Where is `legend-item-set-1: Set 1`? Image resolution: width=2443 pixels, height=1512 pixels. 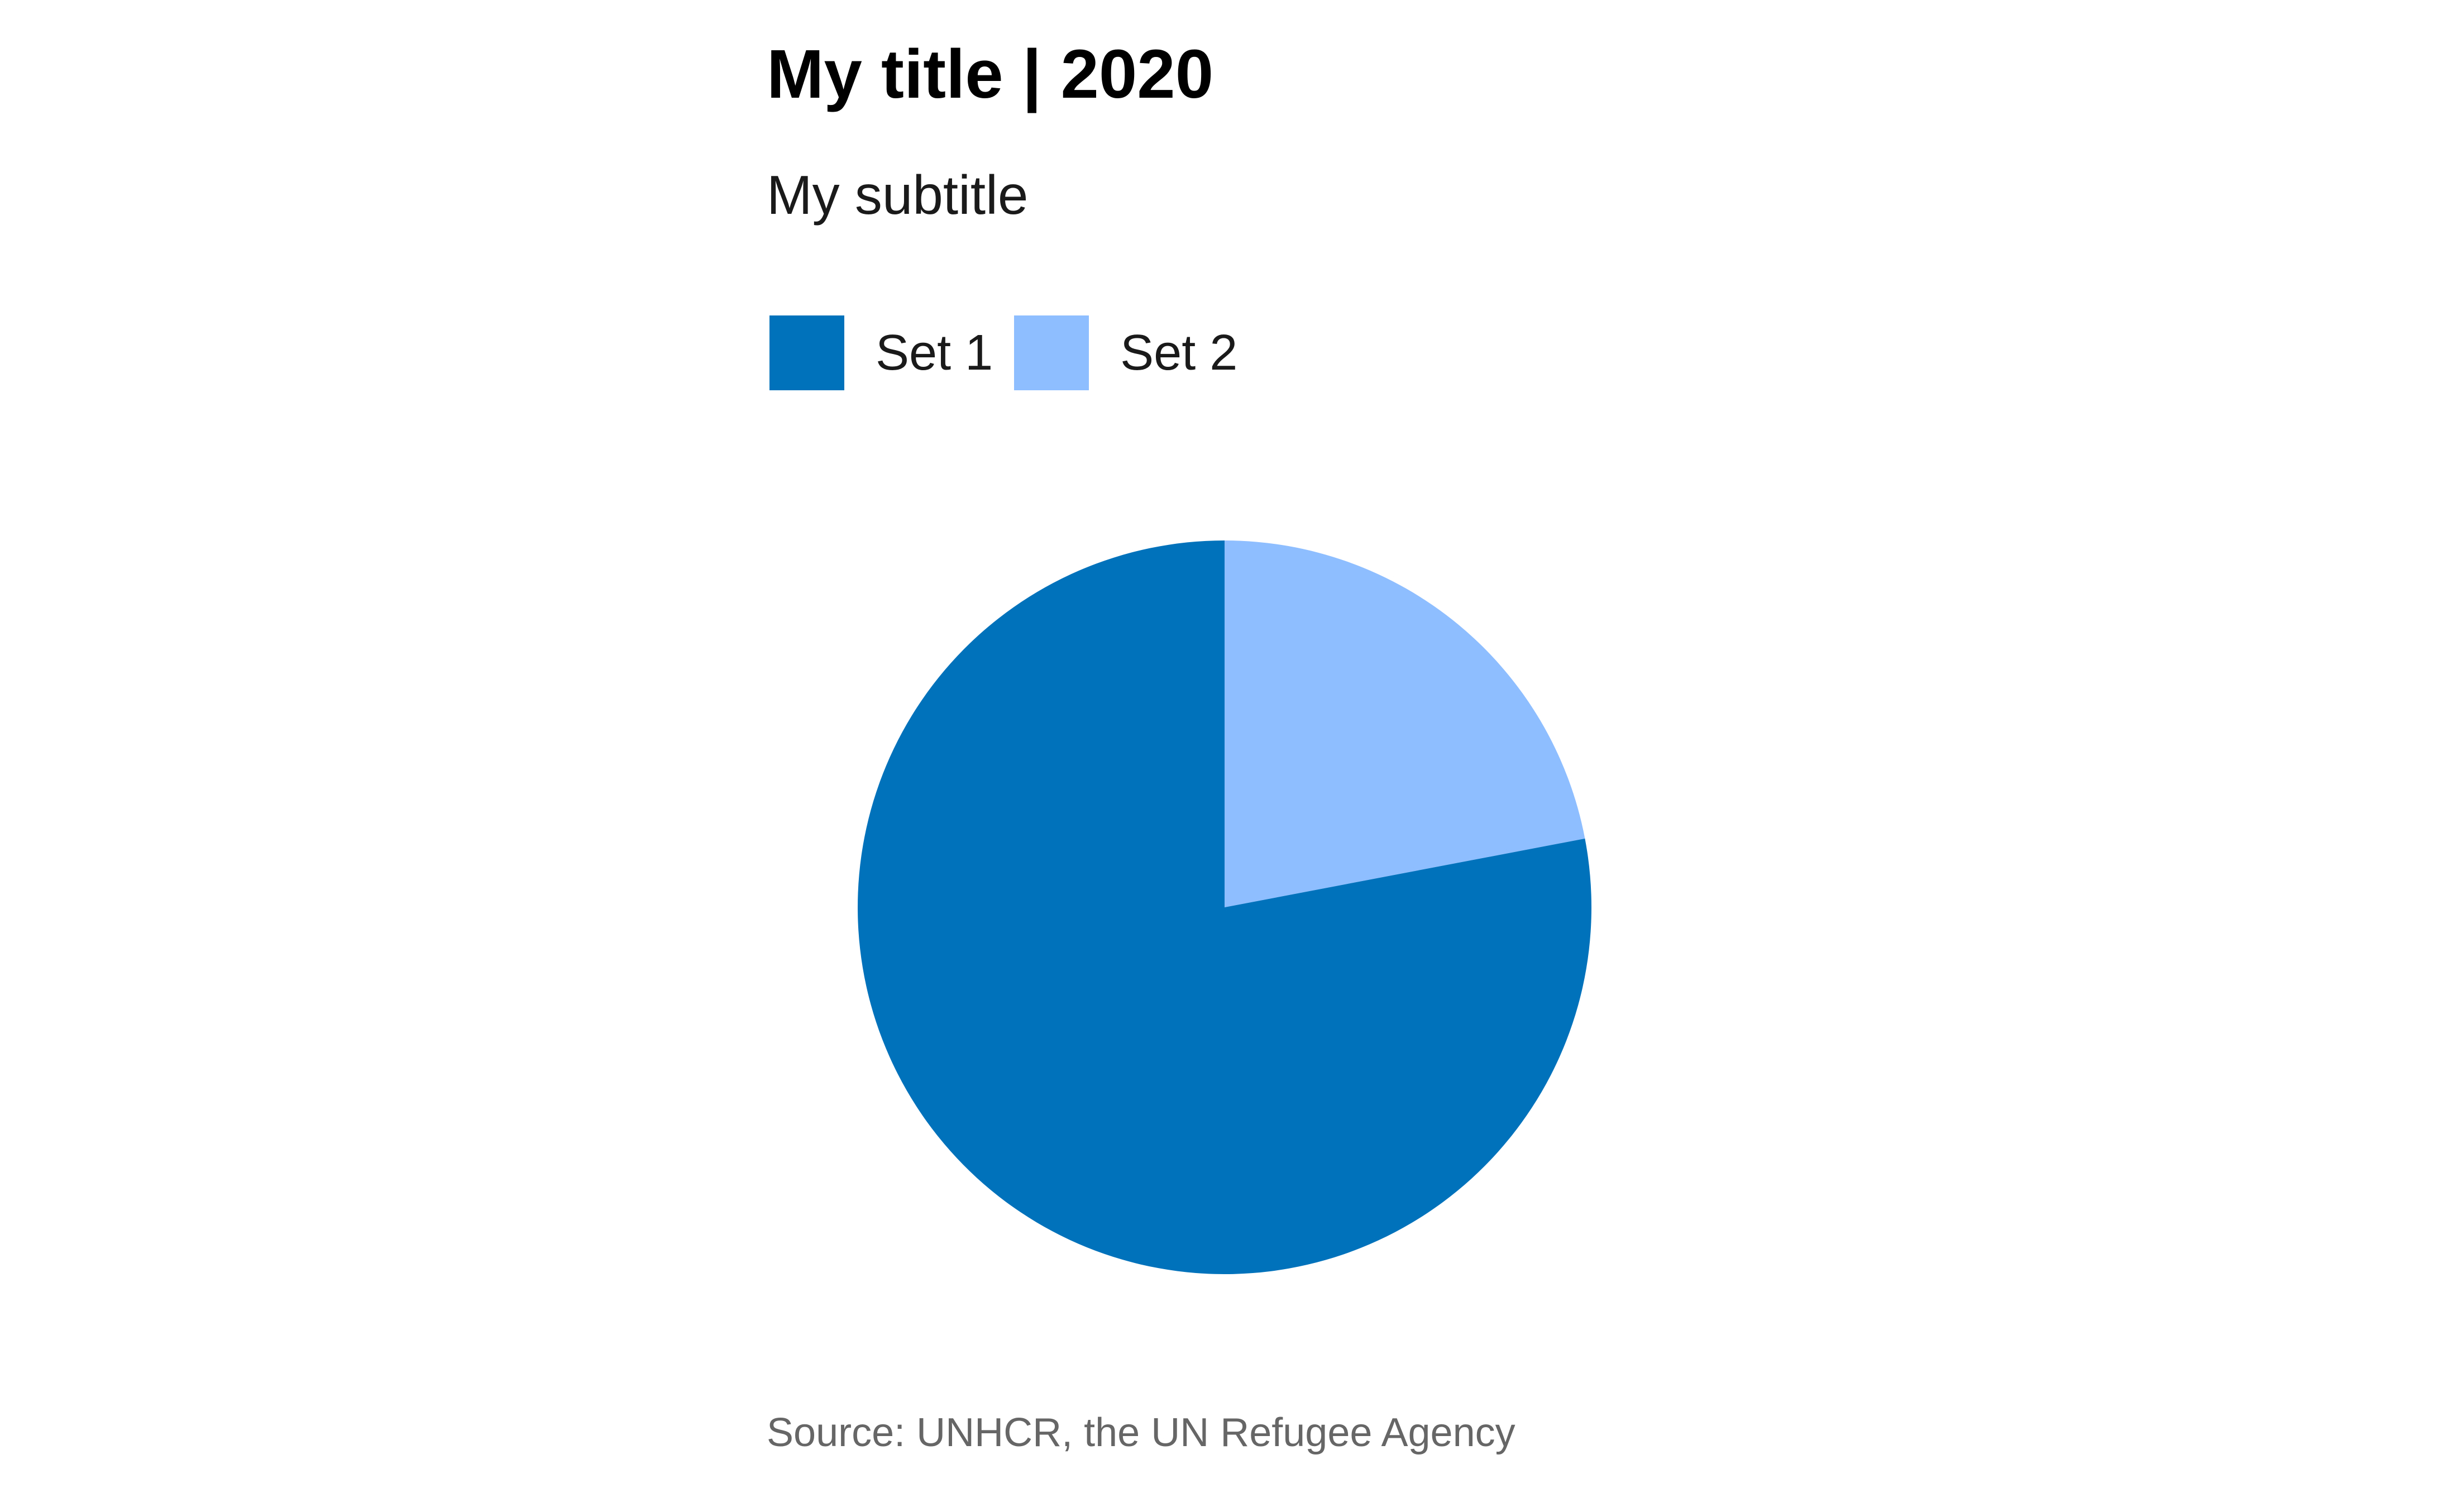 legend-item-set-1: Set 1 is located at coordinates (881, 352).